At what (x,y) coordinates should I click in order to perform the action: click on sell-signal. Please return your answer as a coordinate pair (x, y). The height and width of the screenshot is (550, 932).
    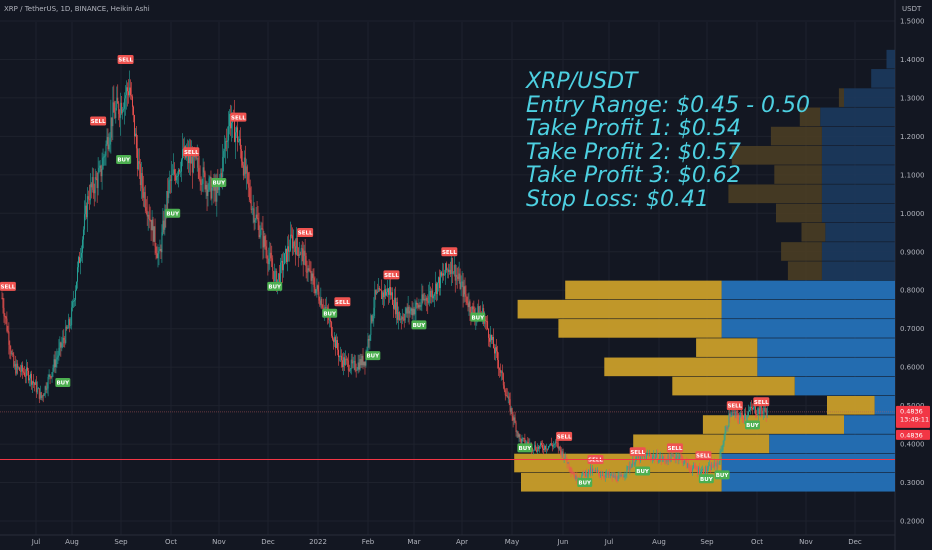
    Looking at the image, I should click on (703, 456).